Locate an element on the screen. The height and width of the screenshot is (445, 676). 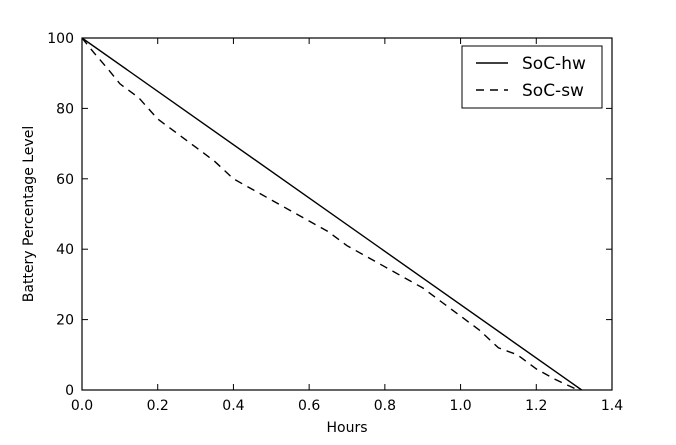
x-tick-label: 0.0 is located at coordinates (82, 406).